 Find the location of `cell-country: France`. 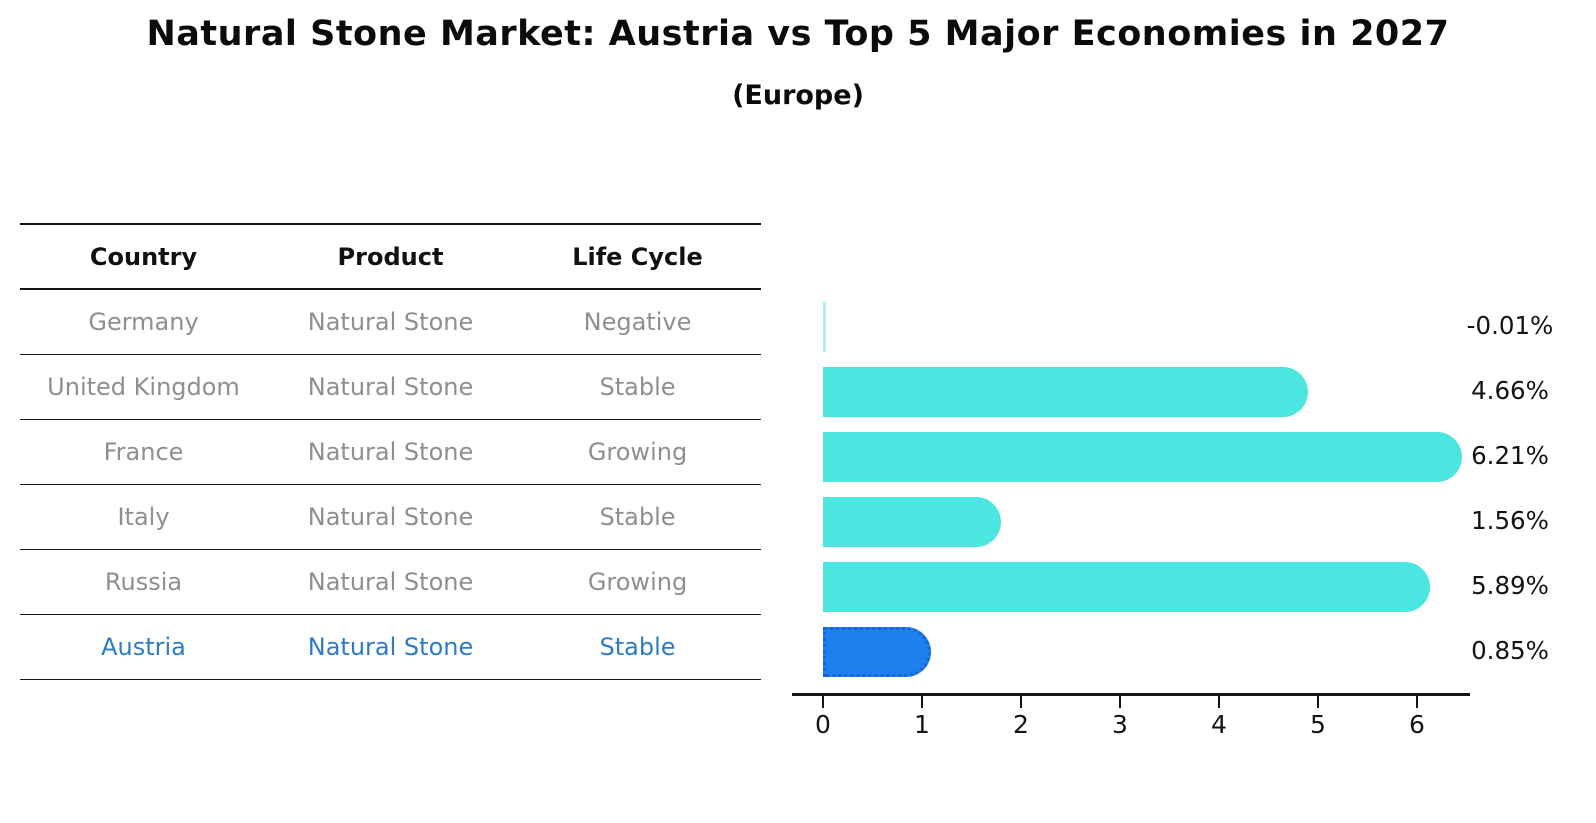

cell-country: France is located at coordinates (143, 452).